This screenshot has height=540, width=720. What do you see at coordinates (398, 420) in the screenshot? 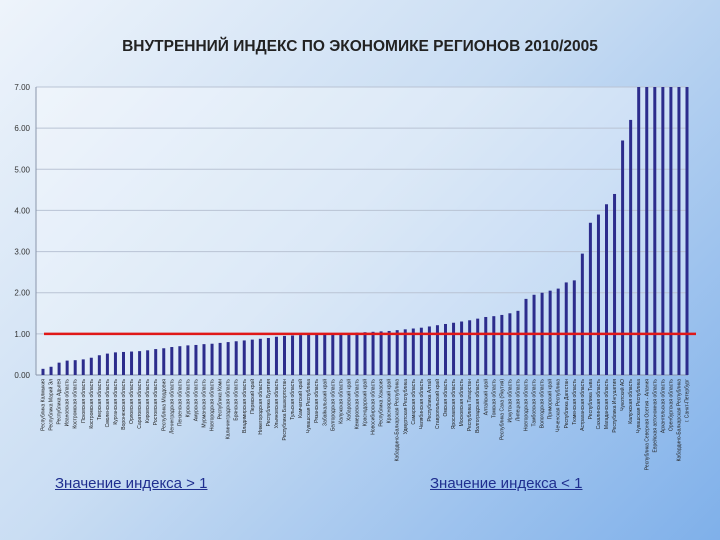
I see `x-tick-label: Кабардино-Балкарская Республика` at bounding box center [398, 420].